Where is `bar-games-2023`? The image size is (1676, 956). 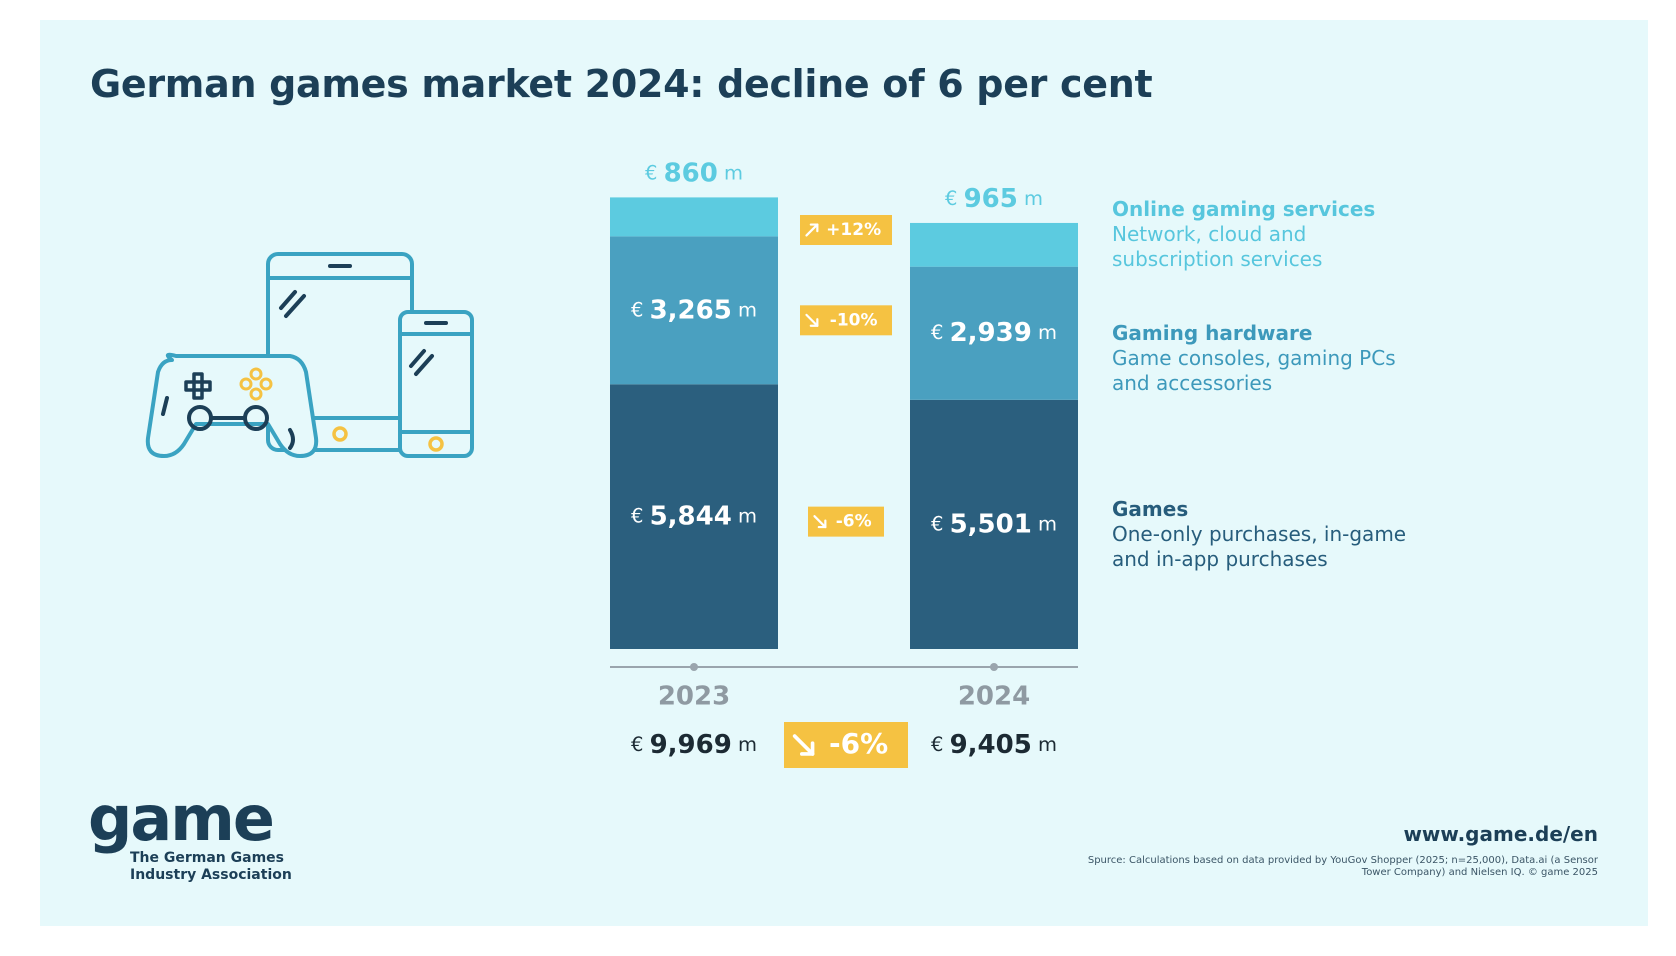 bar-games-2023 is located at coordinates (694, 516).